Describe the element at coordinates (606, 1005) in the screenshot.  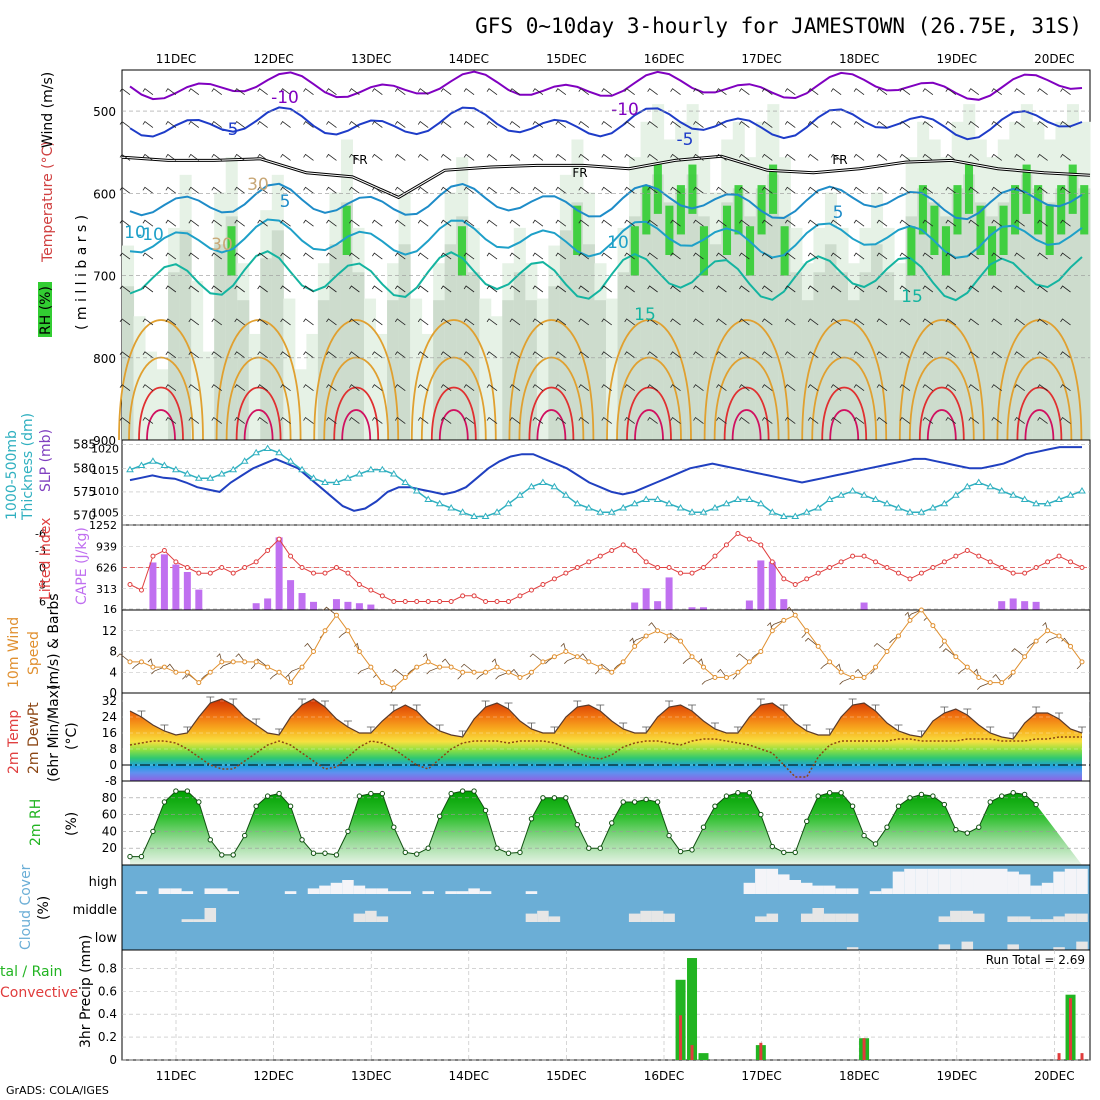
I see `precip-frame` at that location.